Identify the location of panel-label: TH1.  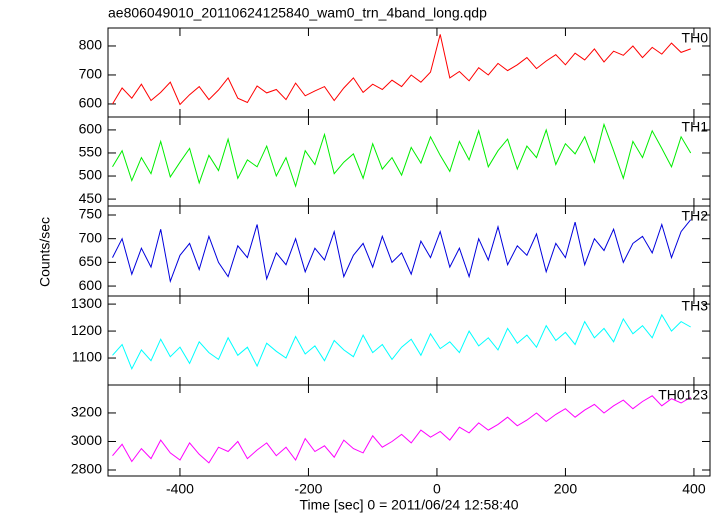
(695, 127).